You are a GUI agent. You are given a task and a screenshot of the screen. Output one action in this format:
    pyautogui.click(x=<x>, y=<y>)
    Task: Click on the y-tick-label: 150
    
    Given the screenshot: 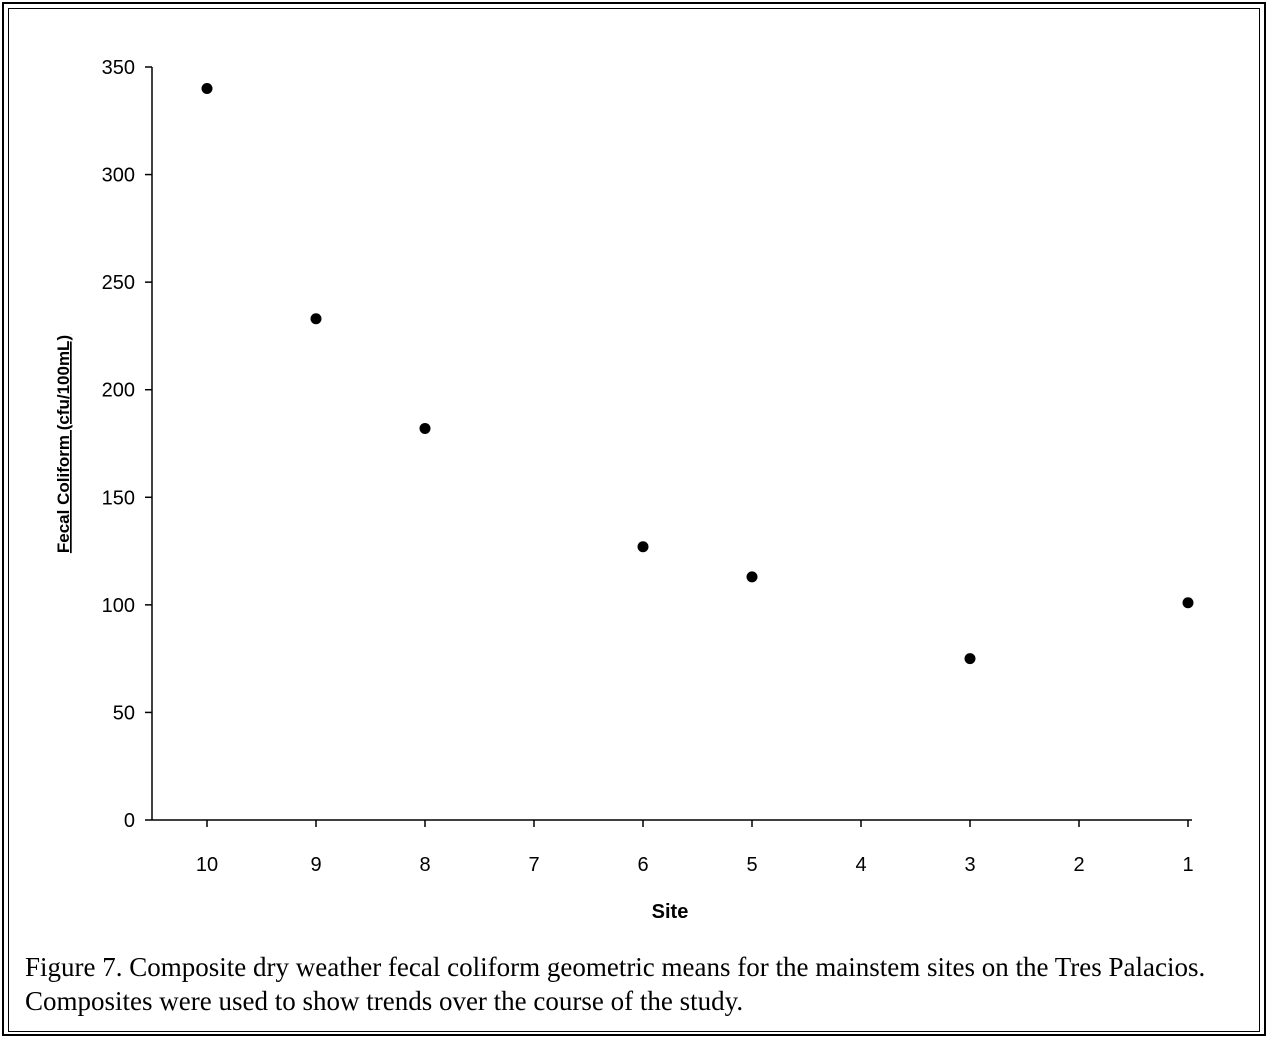 What is the action you would take?
    pyautogui.click(x=118, y=498)
    